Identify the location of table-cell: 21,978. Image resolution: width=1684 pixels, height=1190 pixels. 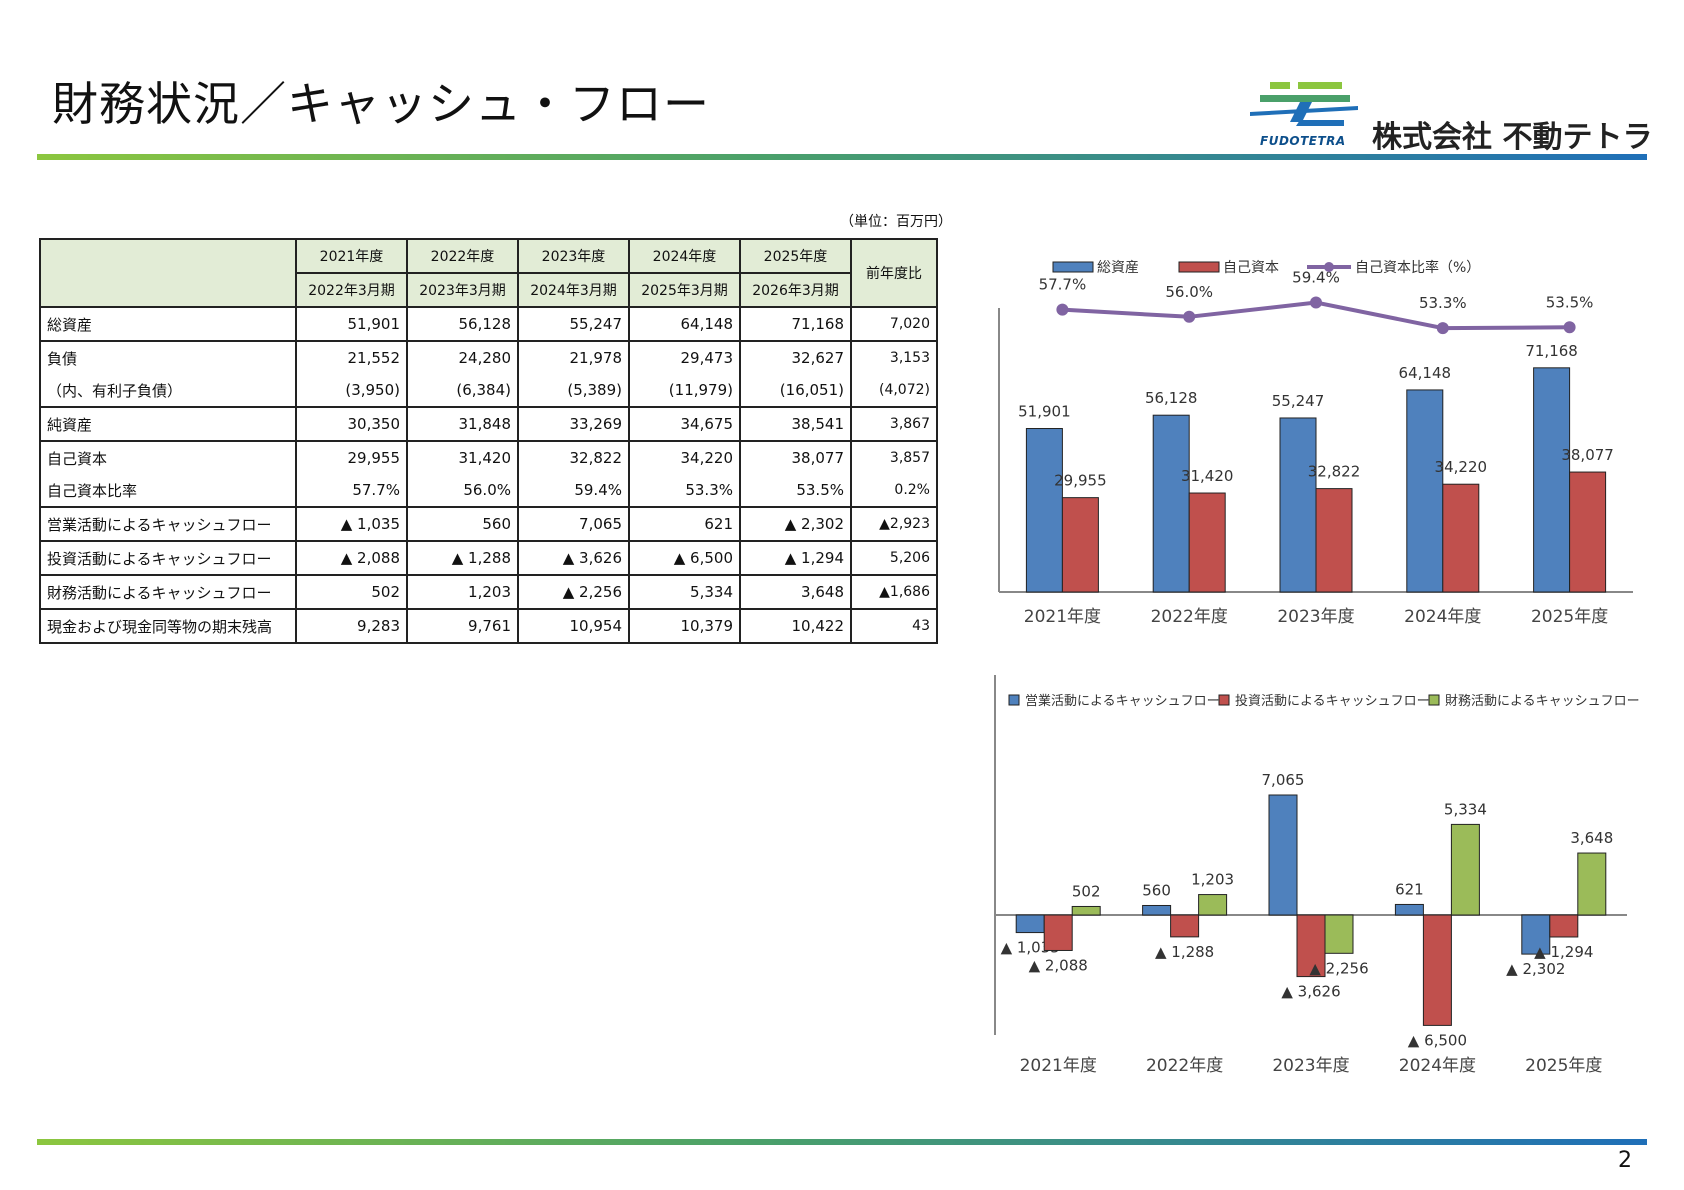
(573, 357).